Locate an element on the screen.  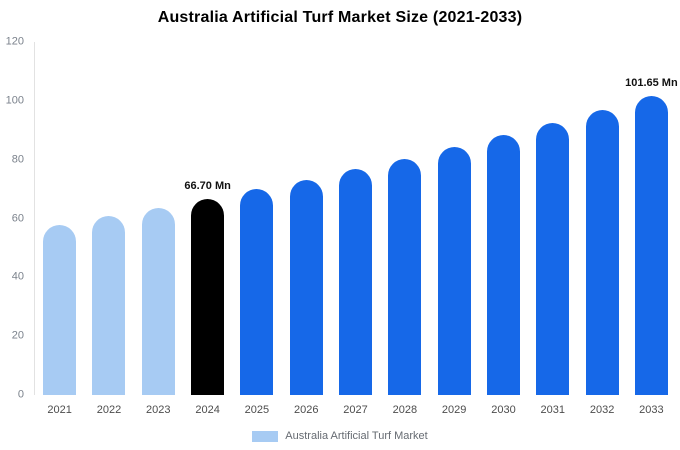
bar-column-2027: 2027 is located at coordinates (355, 229).